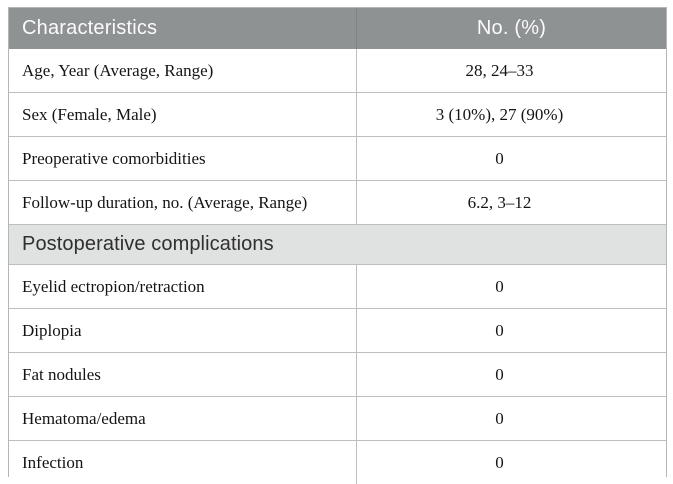 The image size is (673, 484). I want to click on table-row-preoperative-comorbidities: Preoperative comorbidities 0, so click(337, 159).